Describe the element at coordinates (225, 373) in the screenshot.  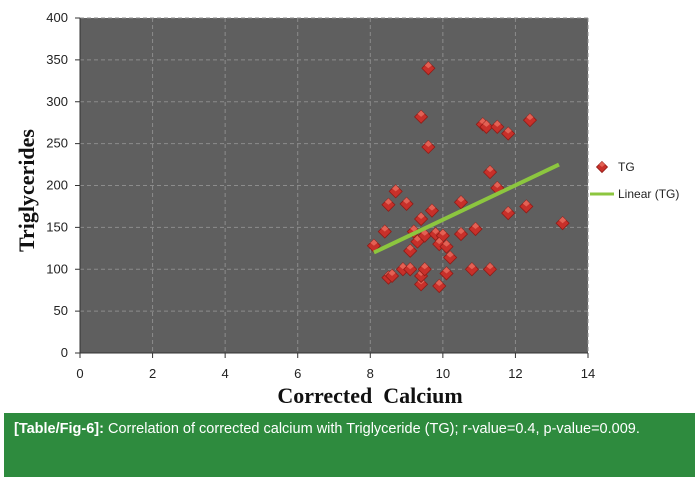
I see `x-tick-label: 4` at that location.